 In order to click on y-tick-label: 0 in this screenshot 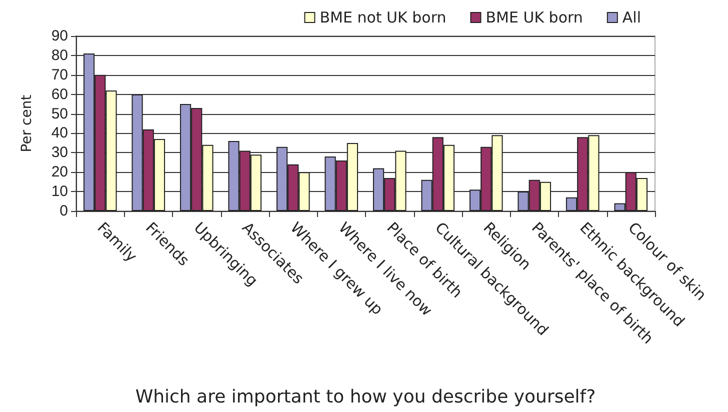, I will do `click(64, 211)`.